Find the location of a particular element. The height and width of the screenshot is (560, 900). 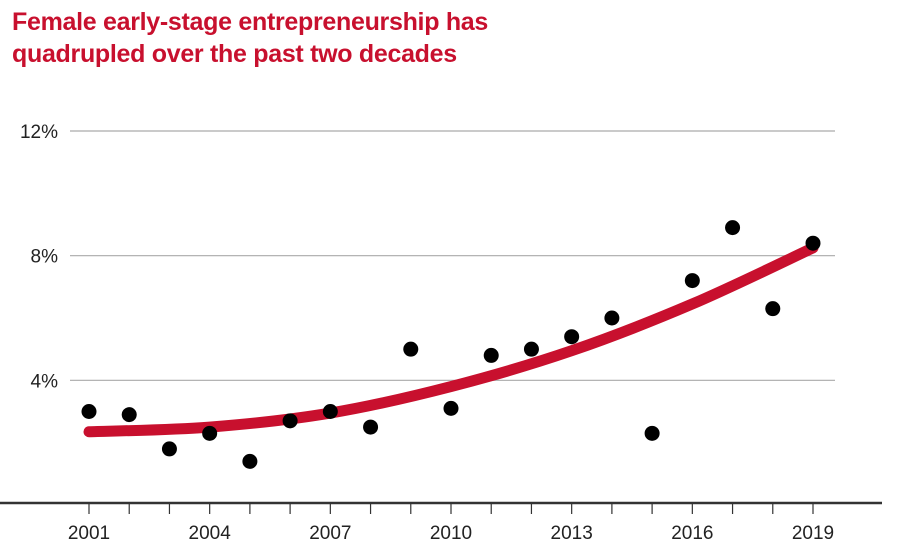

x-tick-label: 2010 is located at coordinates (451, 533).